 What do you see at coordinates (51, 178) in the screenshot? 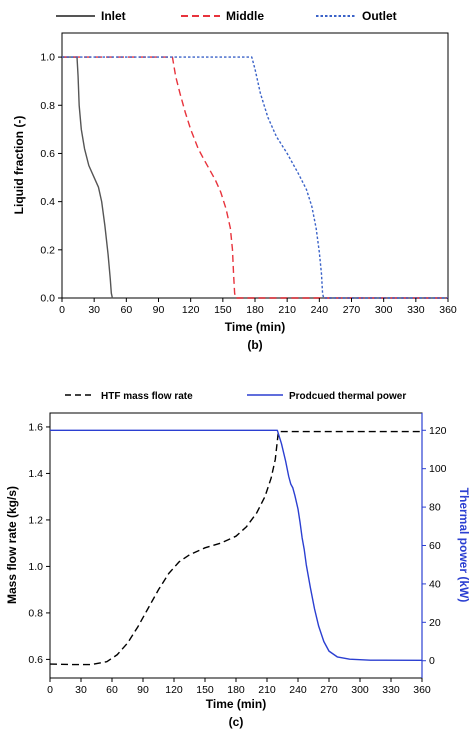
I see `y-axis-b: 0.0 0.2 0.4 0.6 0.8 1.0` at bounding box center [51, 178].